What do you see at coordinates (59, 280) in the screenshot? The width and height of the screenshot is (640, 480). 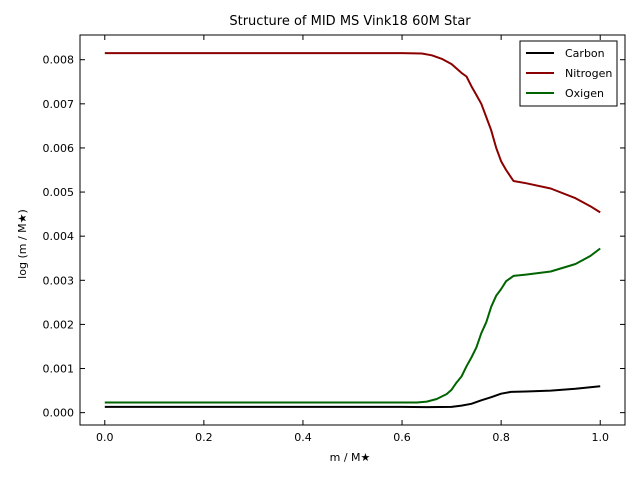 I see `y-tick-label: 0.003` at bounding box center [59, 280].